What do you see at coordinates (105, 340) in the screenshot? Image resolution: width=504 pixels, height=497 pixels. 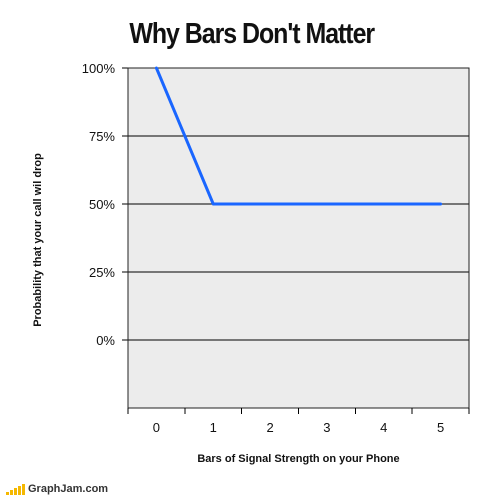 I see `y-tick-label: 0%` at bounding box center [105, 340].